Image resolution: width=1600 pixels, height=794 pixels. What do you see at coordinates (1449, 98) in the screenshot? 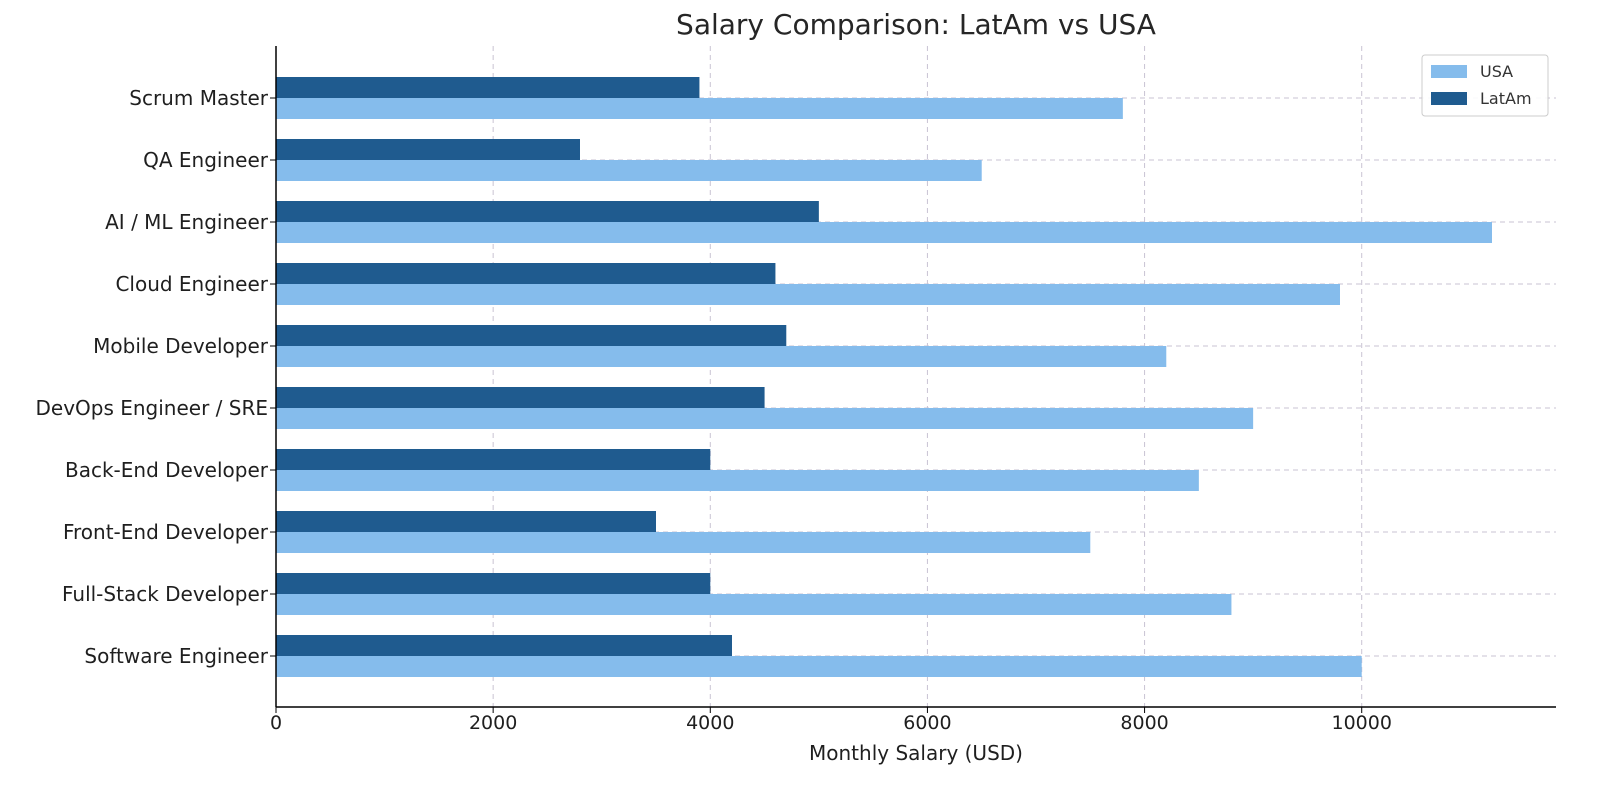
I see `legend-swatch-latam` at bounding box center [1449, 98].